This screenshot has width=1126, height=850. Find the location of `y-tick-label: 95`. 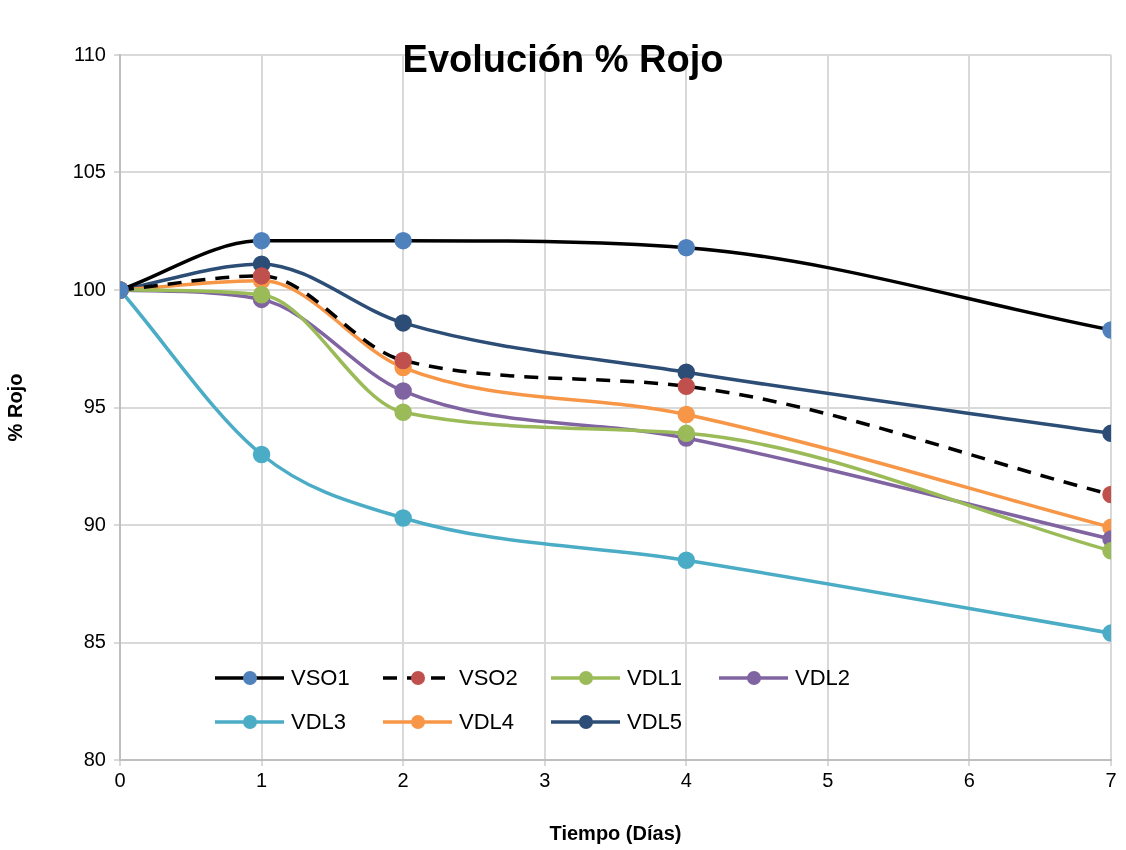

y-tick-label: 95 is located at coordinates (94, 406).